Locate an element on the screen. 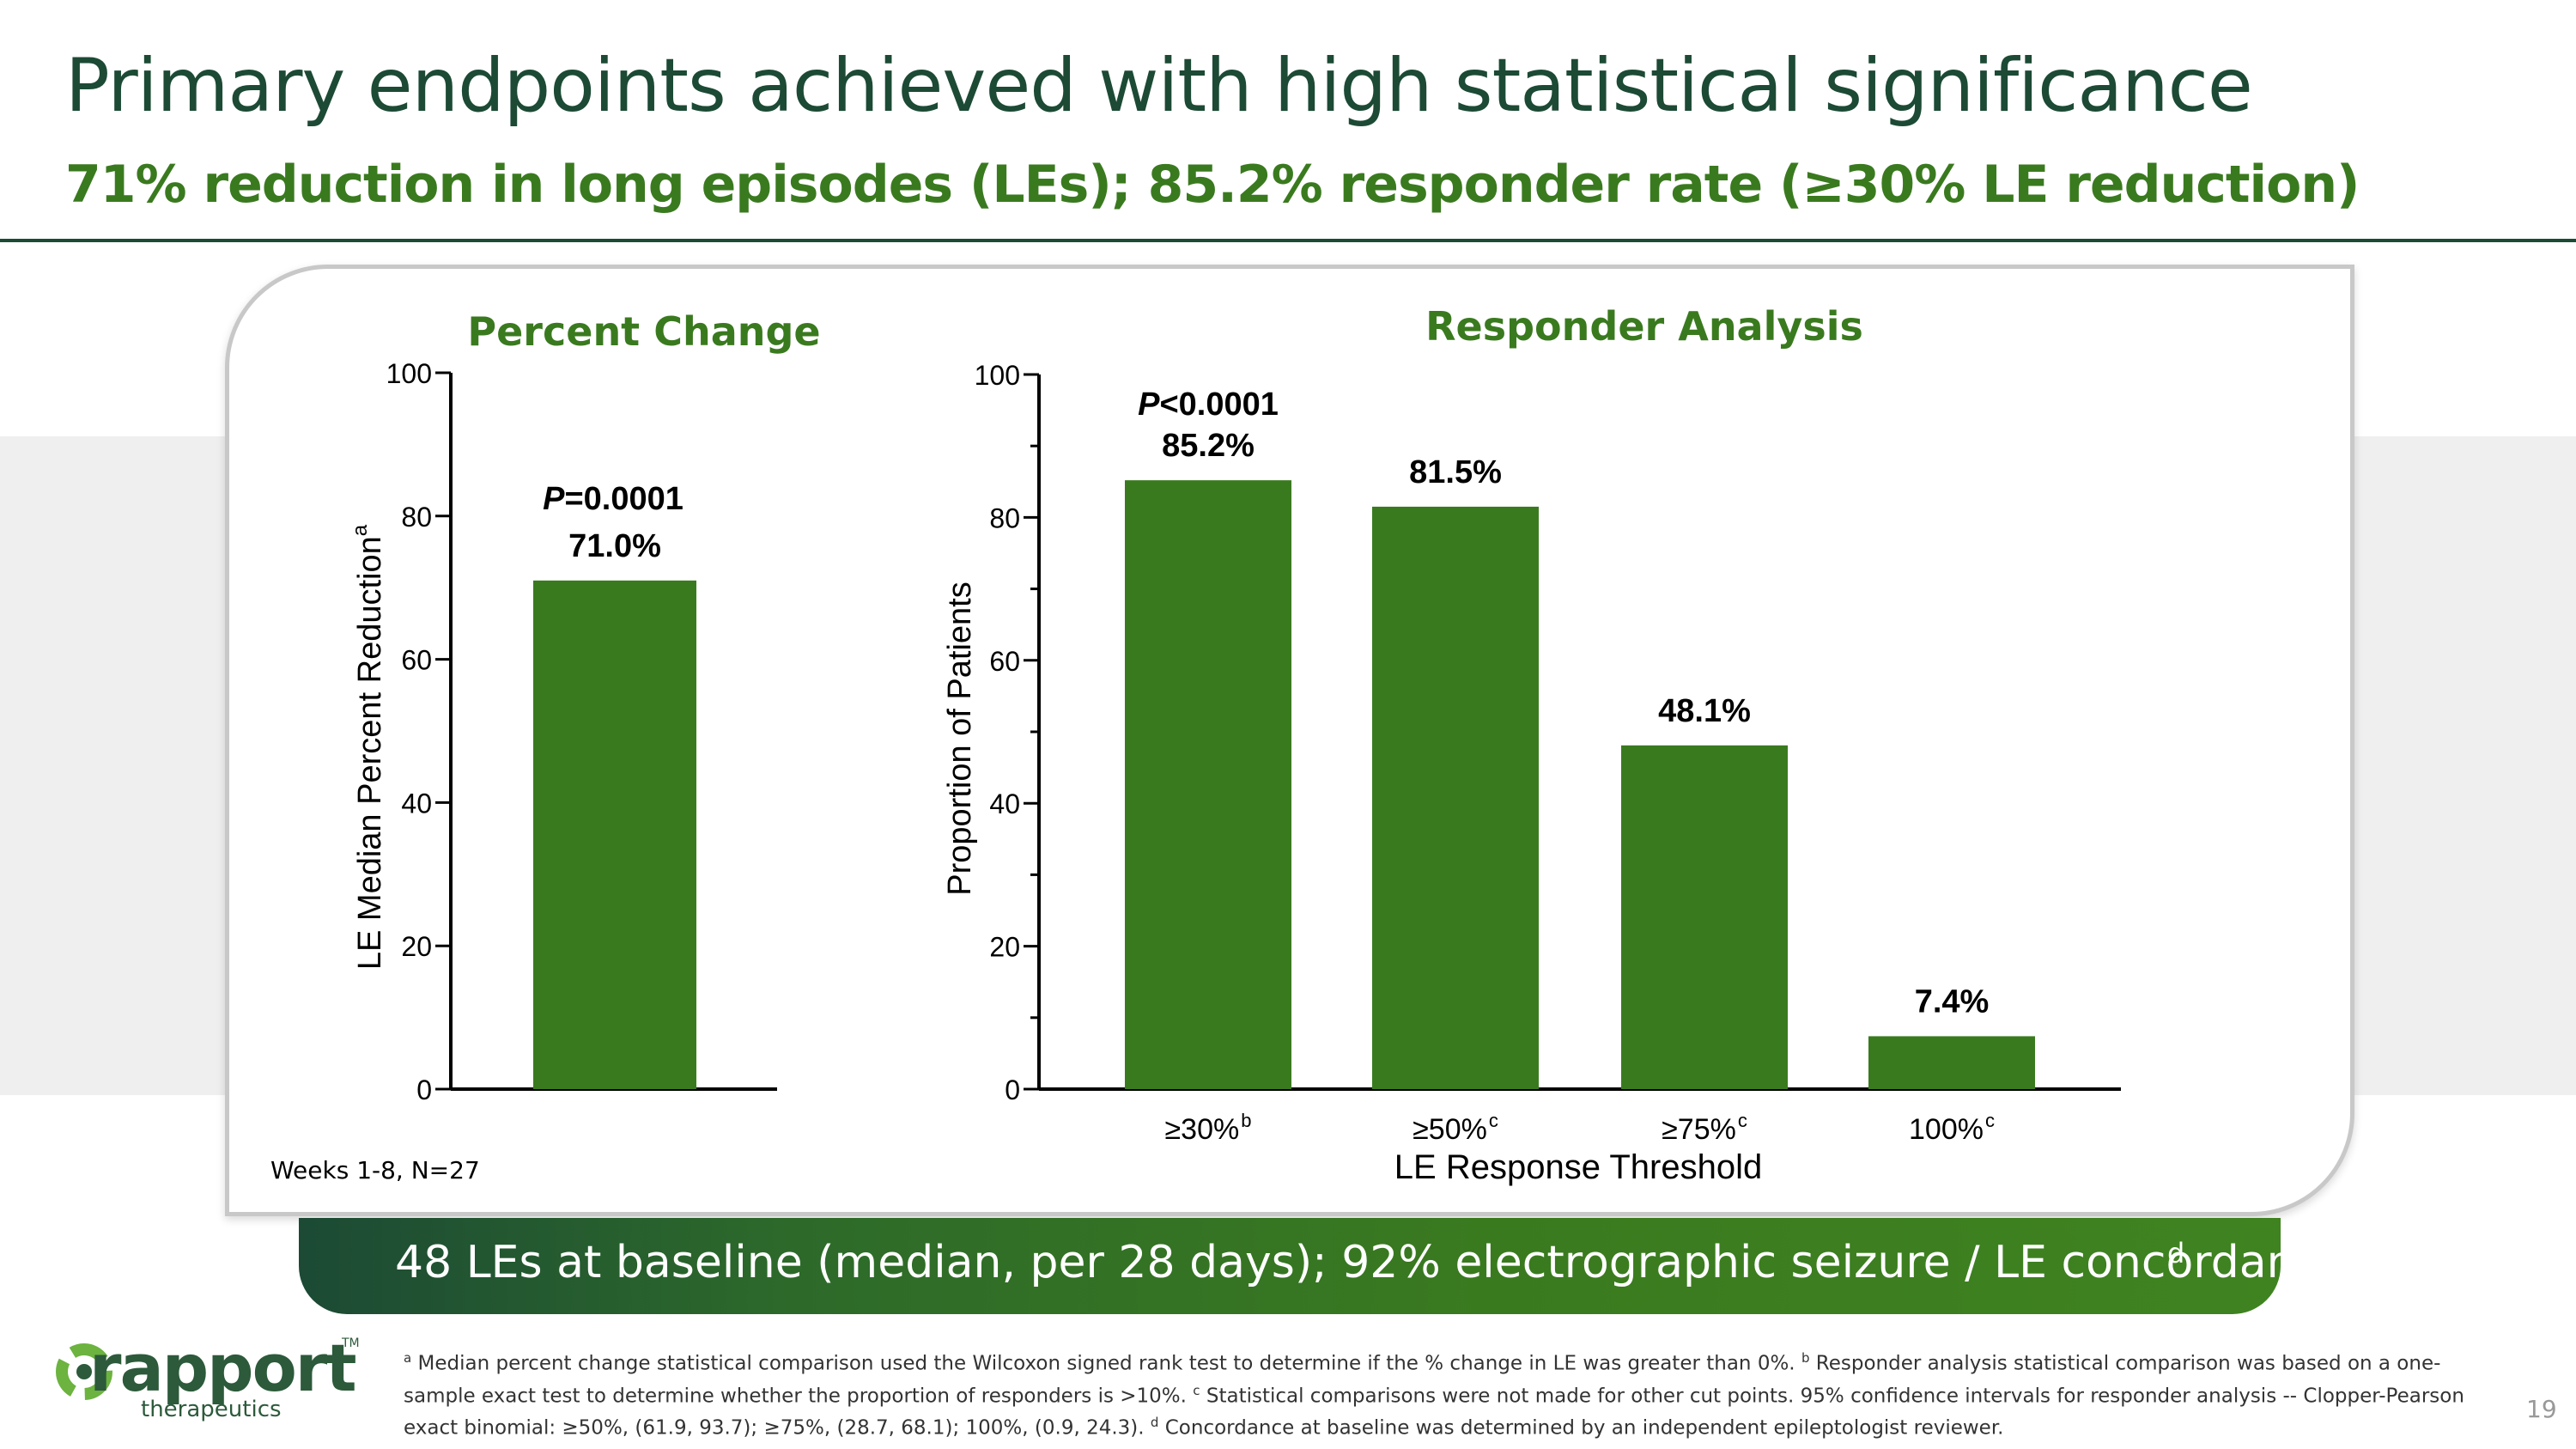  rapport-logo-icon is located at coordinates (84, 1371).